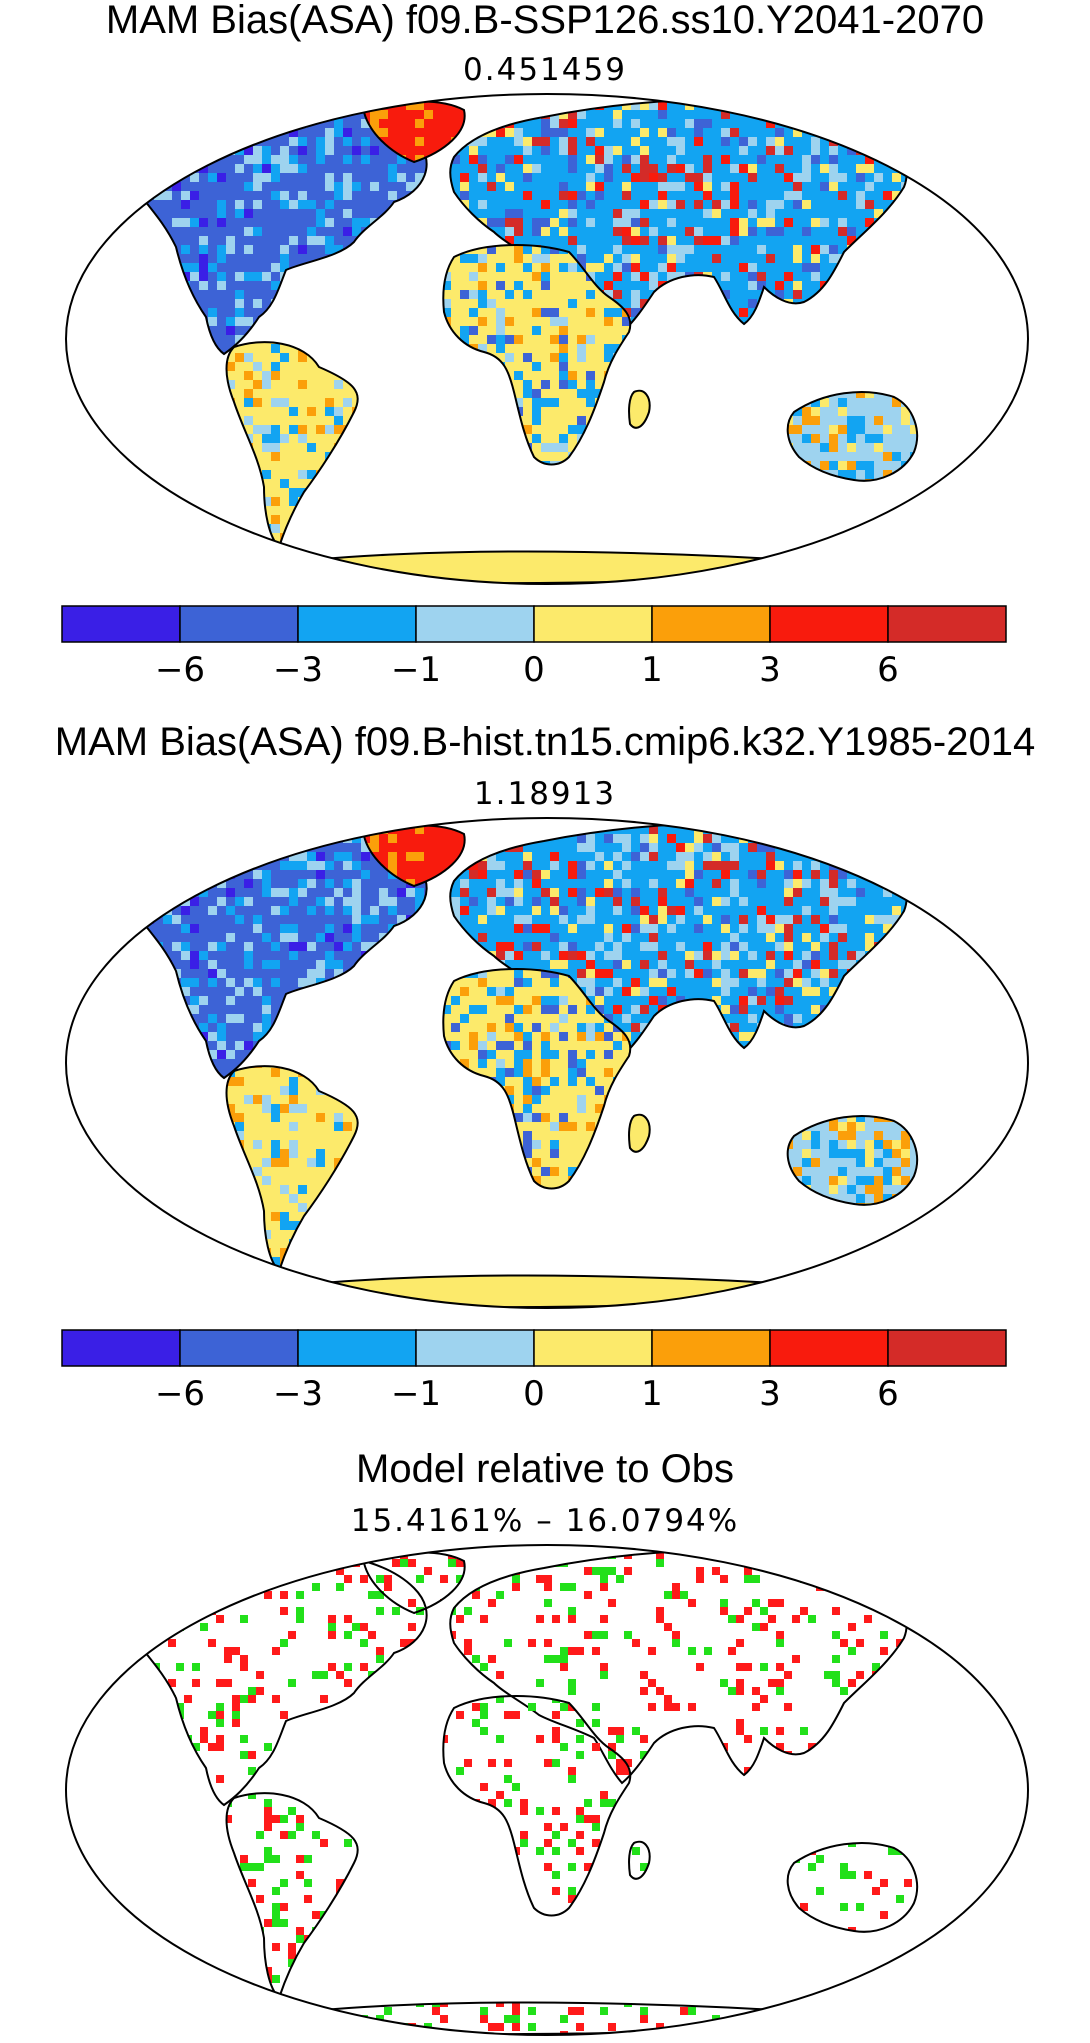 This screenshot has height=2043, width=1090. Describe the element at coordinates (545, 1373) in the screenshot. I see `panel-2-colorbar: −6 −3 −1 0 1 3 6` at that location.